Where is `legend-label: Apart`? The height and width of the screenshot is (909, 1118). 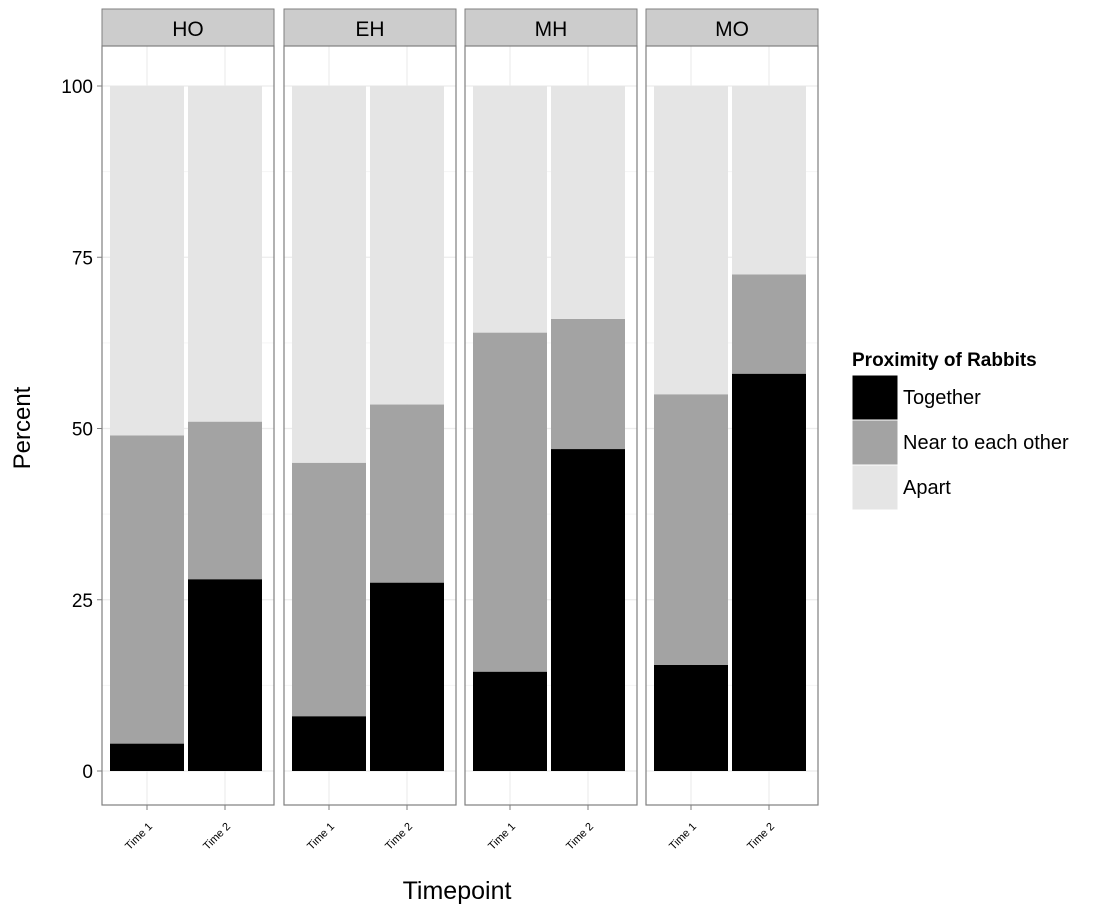
legend-label: Apart is located at coordinates (927, 488).